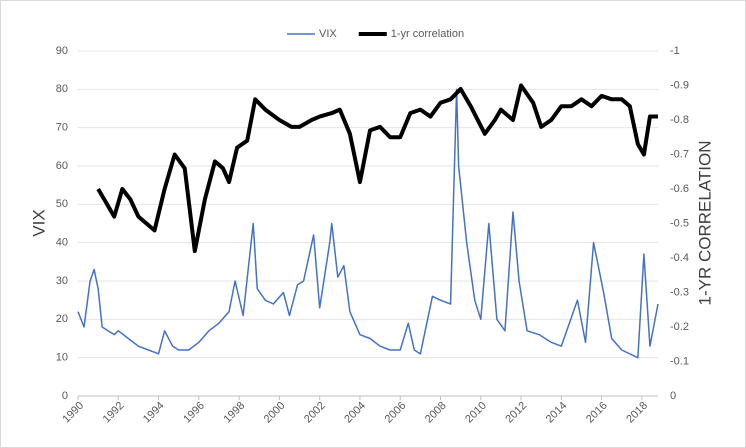  Describe the element at coordinates (65, 396) in the screenshot. I see `y-tick-label: 0` at that location.